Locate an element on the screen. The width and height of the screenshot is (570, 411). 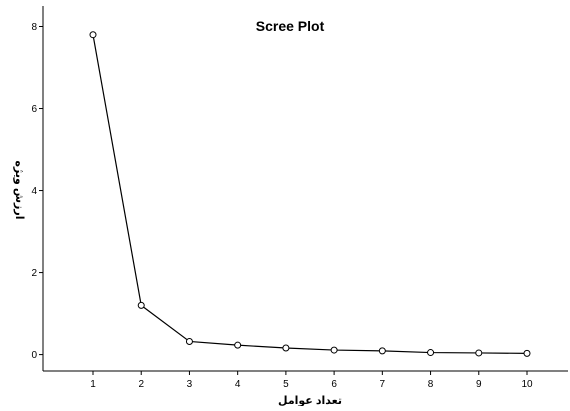
y-tick-label: 0 is located at coordinates (34, 355).